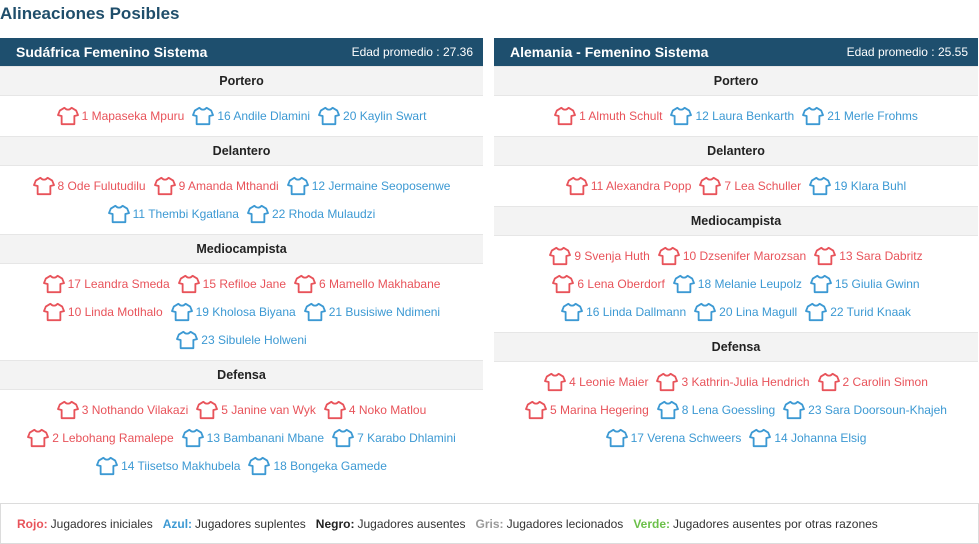  Describe the element at coordinates (857, 186) in the screenshot. I see `player-link: 19 Klara Buhl` at that location.